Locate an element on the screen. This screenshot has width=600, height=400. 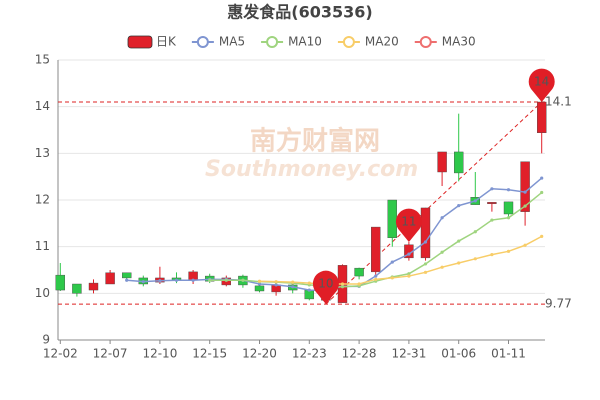
reference-label: 9.77 is located at coordinates (558, 304).